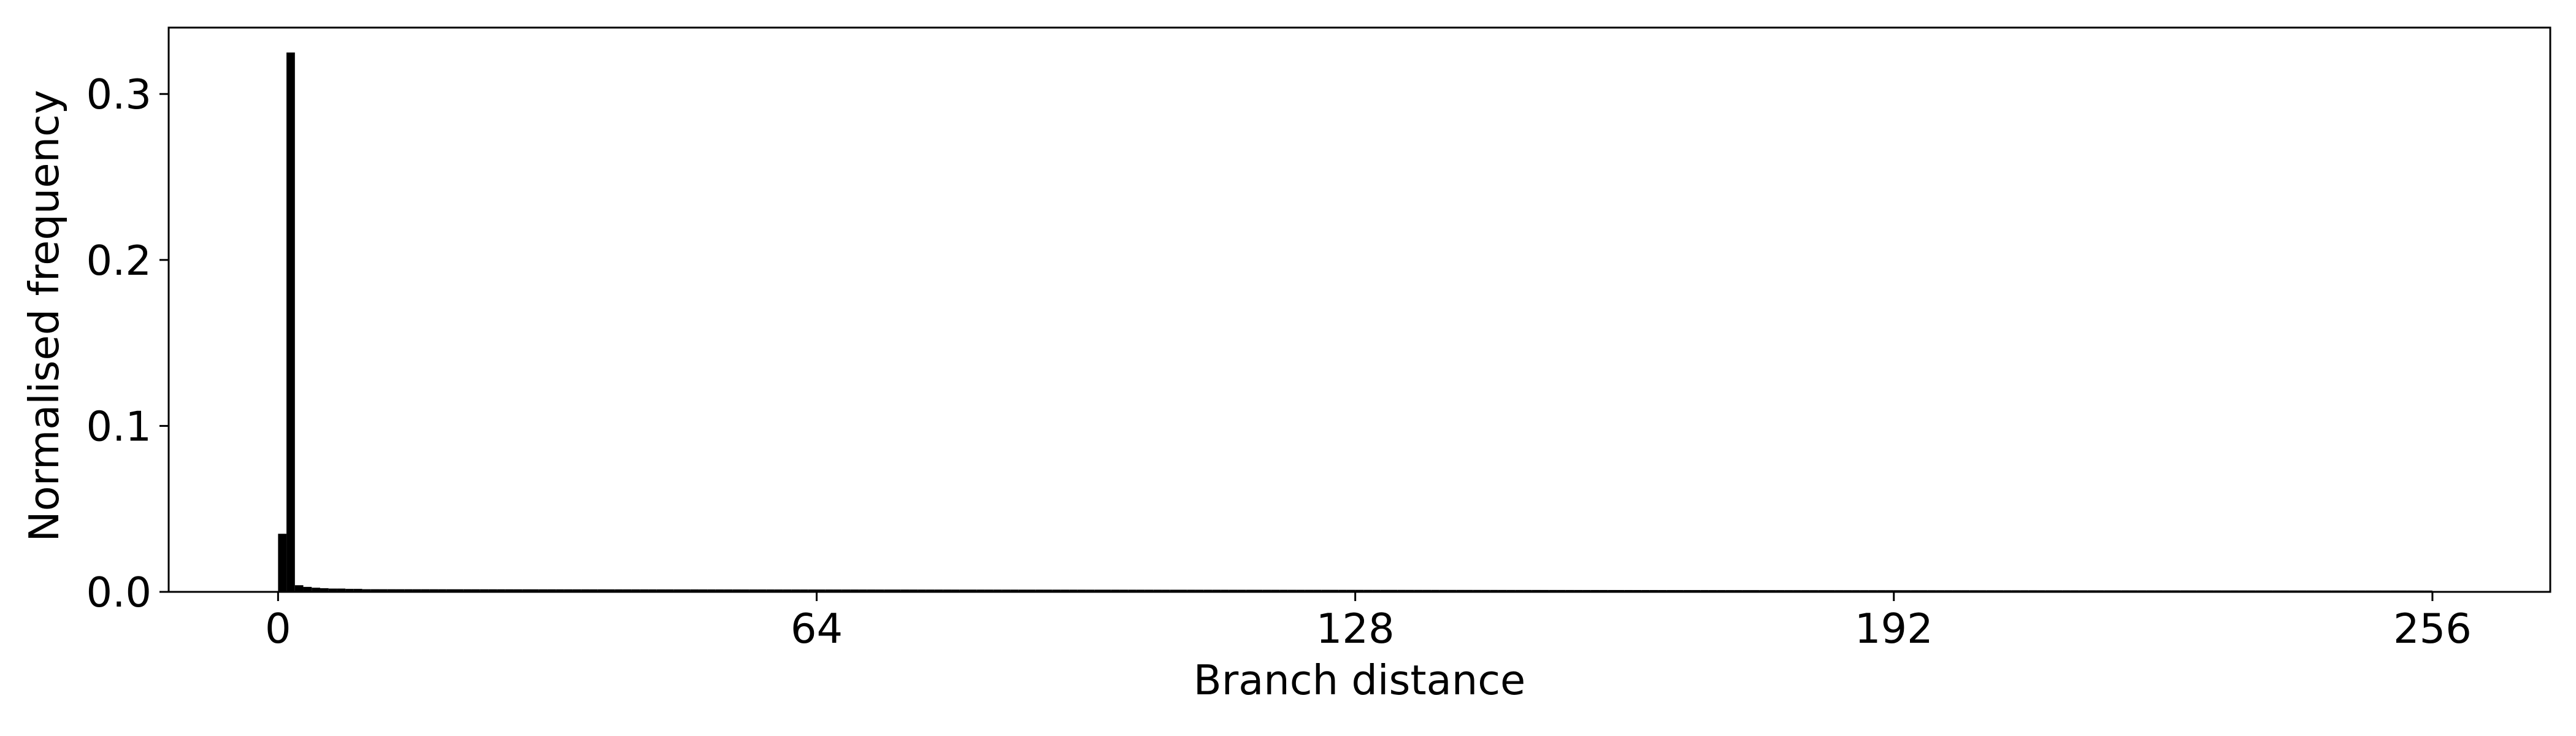 Image resolution: width=2576 pixels, height=736 pixels. Describe the element at coordinates (118, 592) in the screenshot. I see `y-tick-label: 0.0` at that location.